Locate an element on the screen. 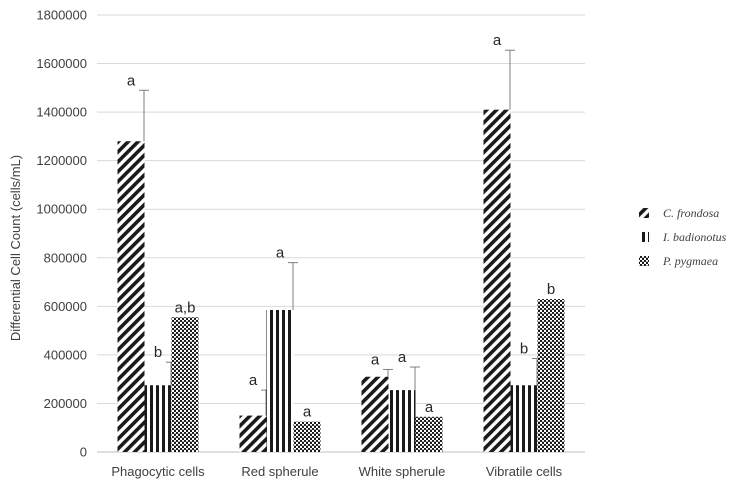 The width and height of the screenshot is (750, 483). y-tick-label: 800000 is located at coordinates (65, 257).